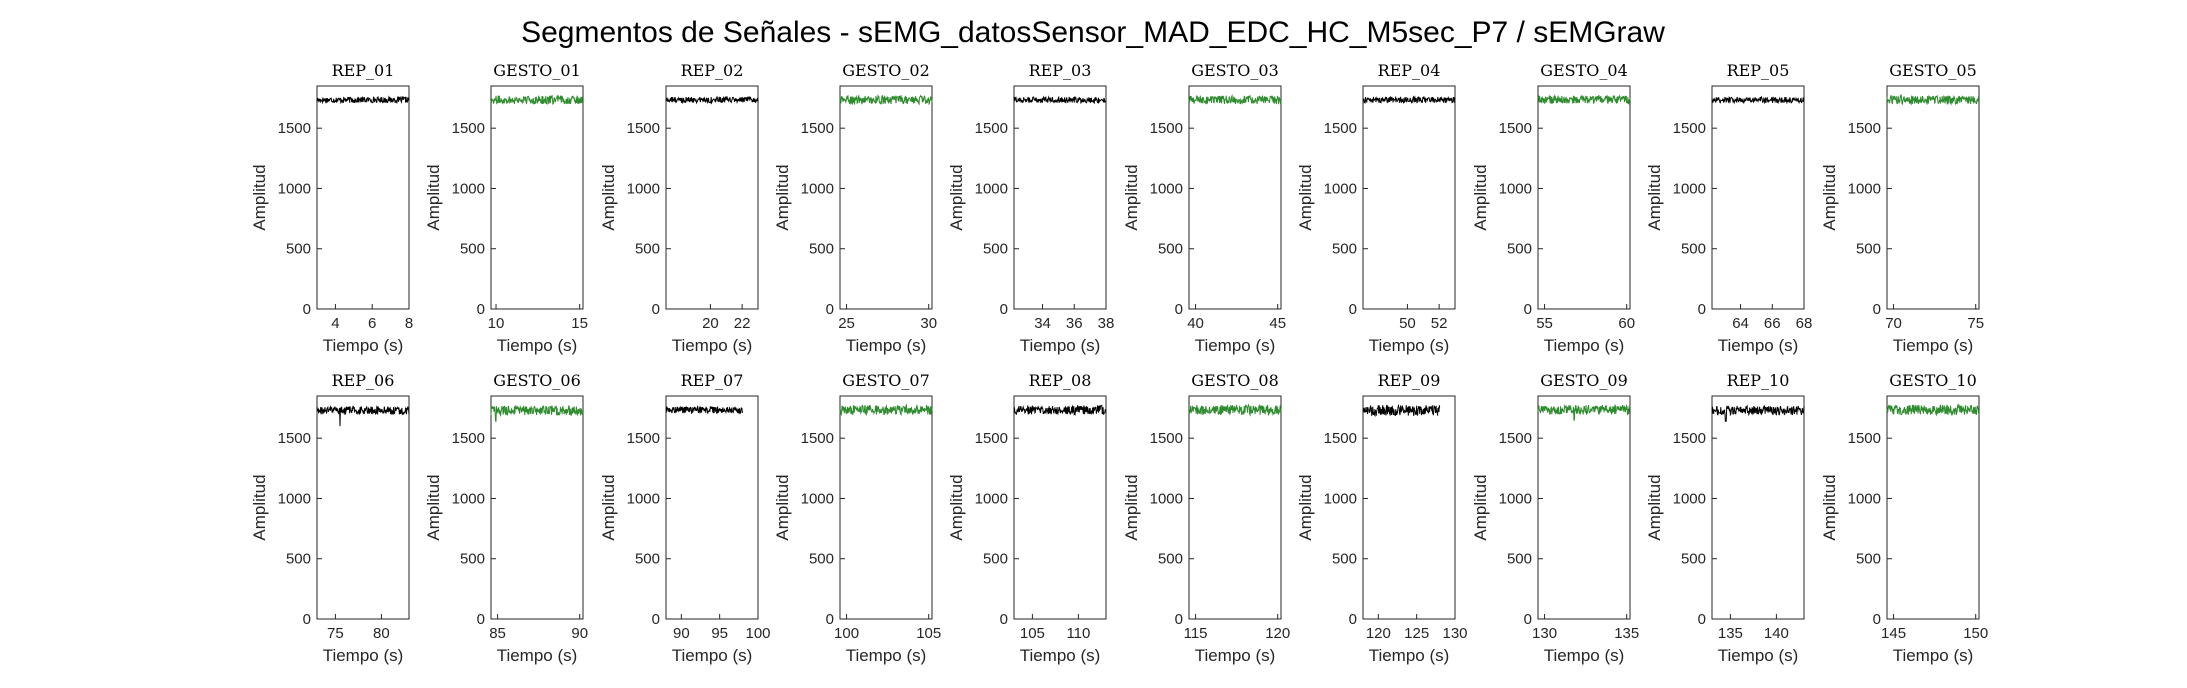 This screenshot has width=2187, height=688. What do you see at coordinates (704, 410) in the screenshot?
I see `panel-13-signal-line` at bounding box center [704, 410].